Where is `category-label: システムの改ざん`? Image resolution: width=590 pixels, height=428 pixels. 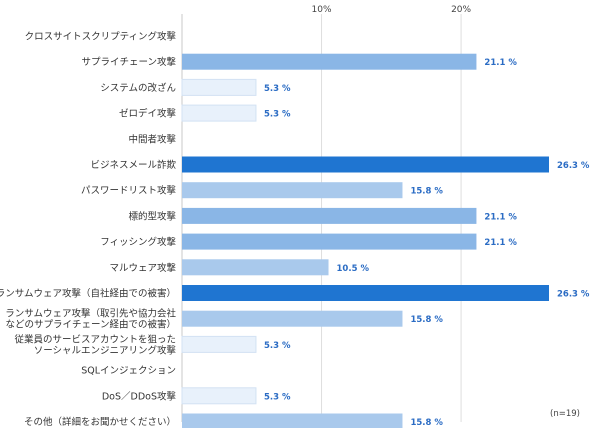
category-label: システムの改ざん is located at coordinates (138, 88).